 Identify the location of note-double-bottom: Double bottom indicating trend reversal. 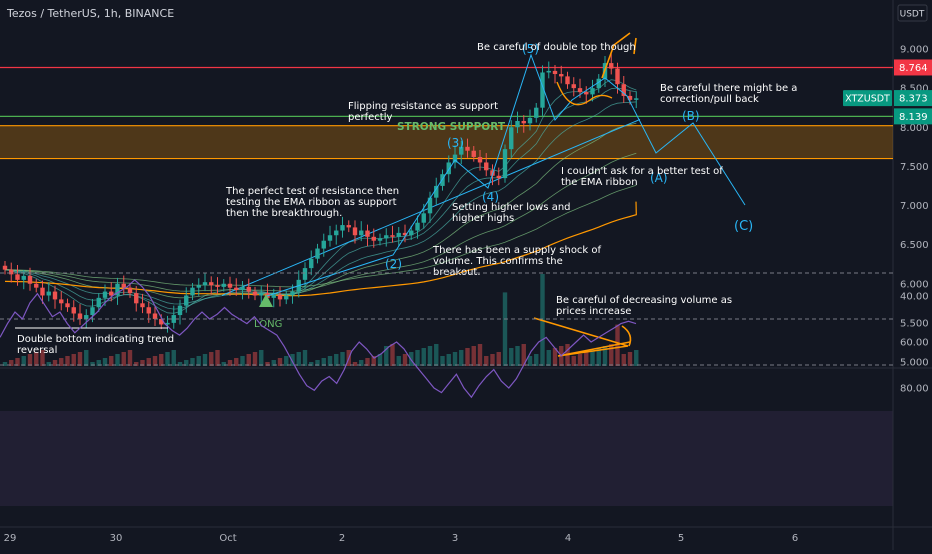
(95, 345).